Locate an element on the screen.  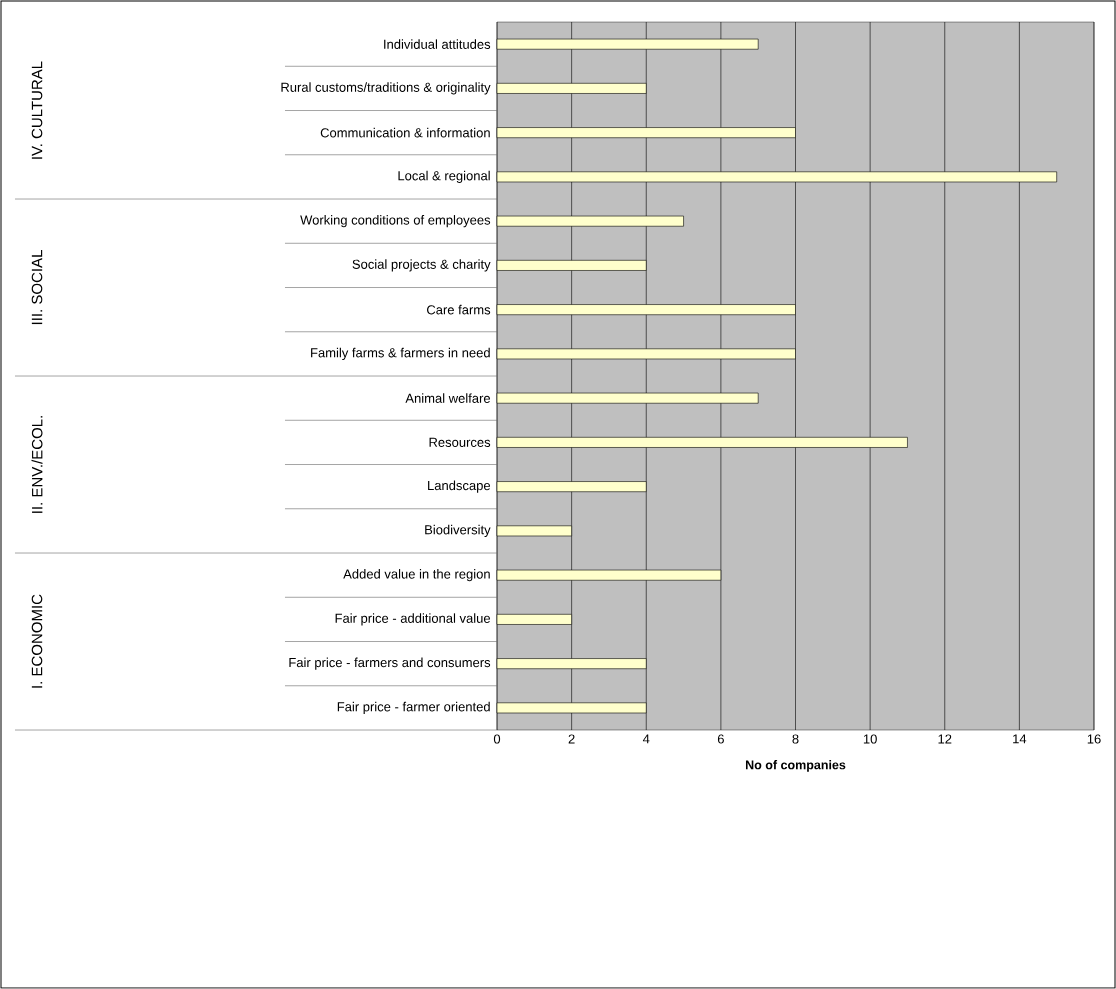
x-axis-title: No of companies is located at coordinates (795, 766).